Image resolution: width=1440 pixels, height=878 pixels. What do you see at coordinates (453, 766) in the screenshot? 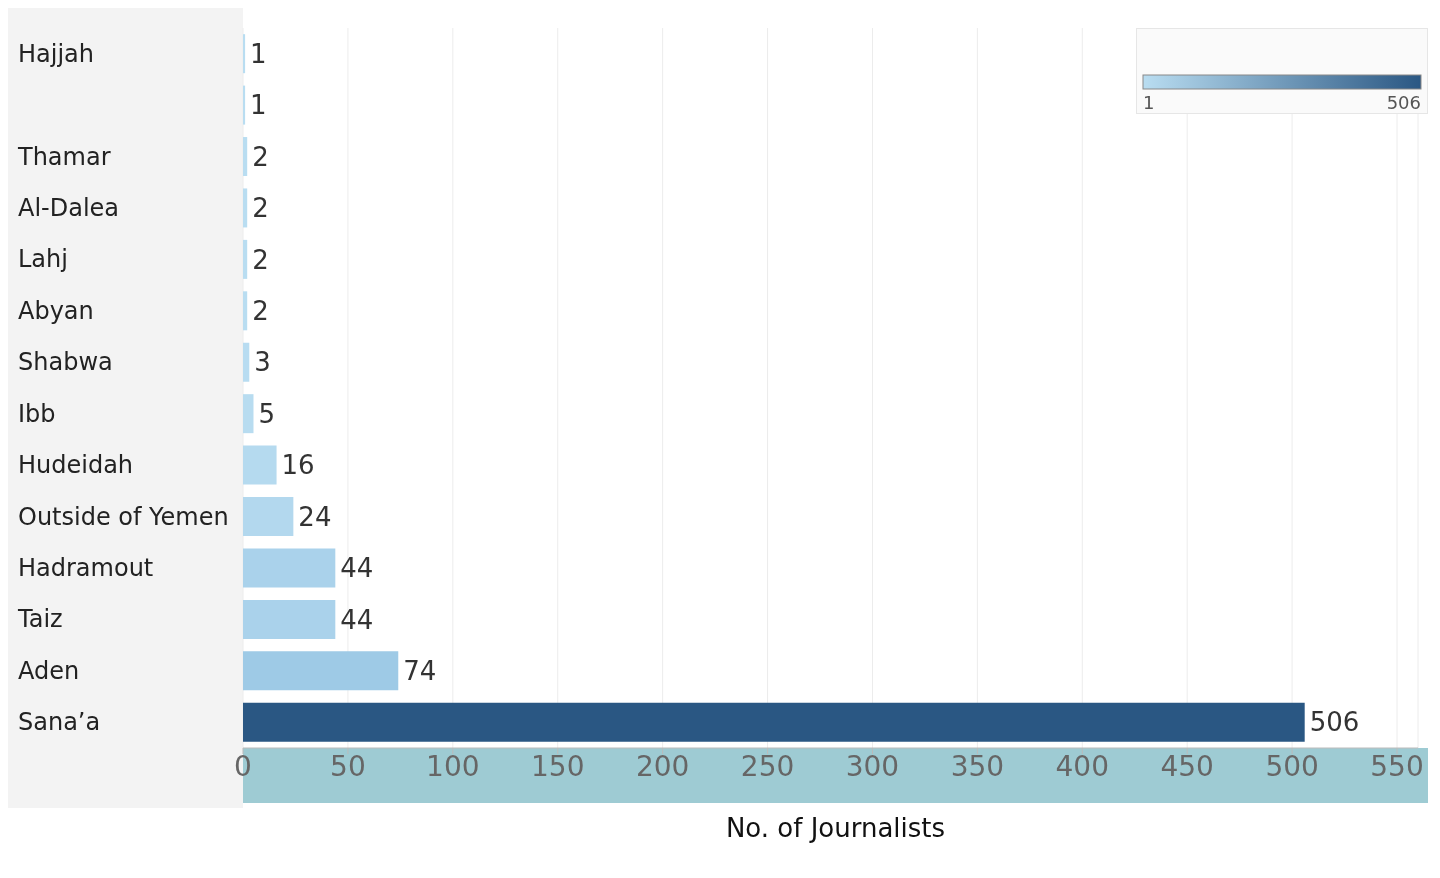
I see `x-tick-label: 100` at bounding box center [453, 766].